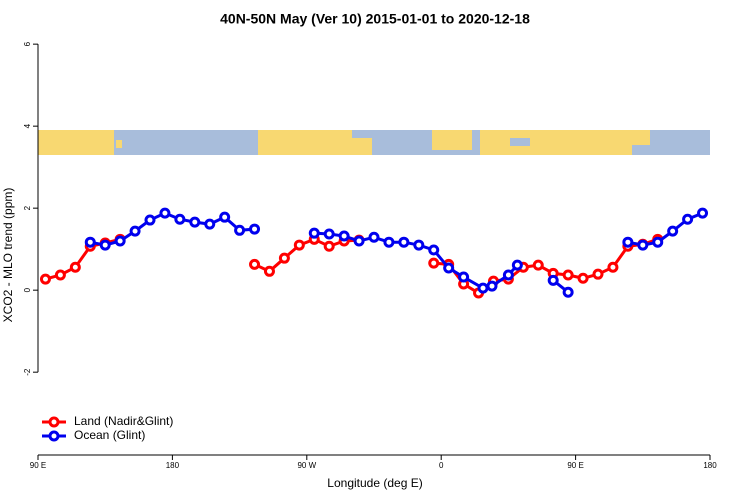 The image size is (750, 500). What do you see at coordinates (123, 421) in the screenshot?
I see `legend-label: Land (Nadir&Glint)` at bounding box center [123, 421].